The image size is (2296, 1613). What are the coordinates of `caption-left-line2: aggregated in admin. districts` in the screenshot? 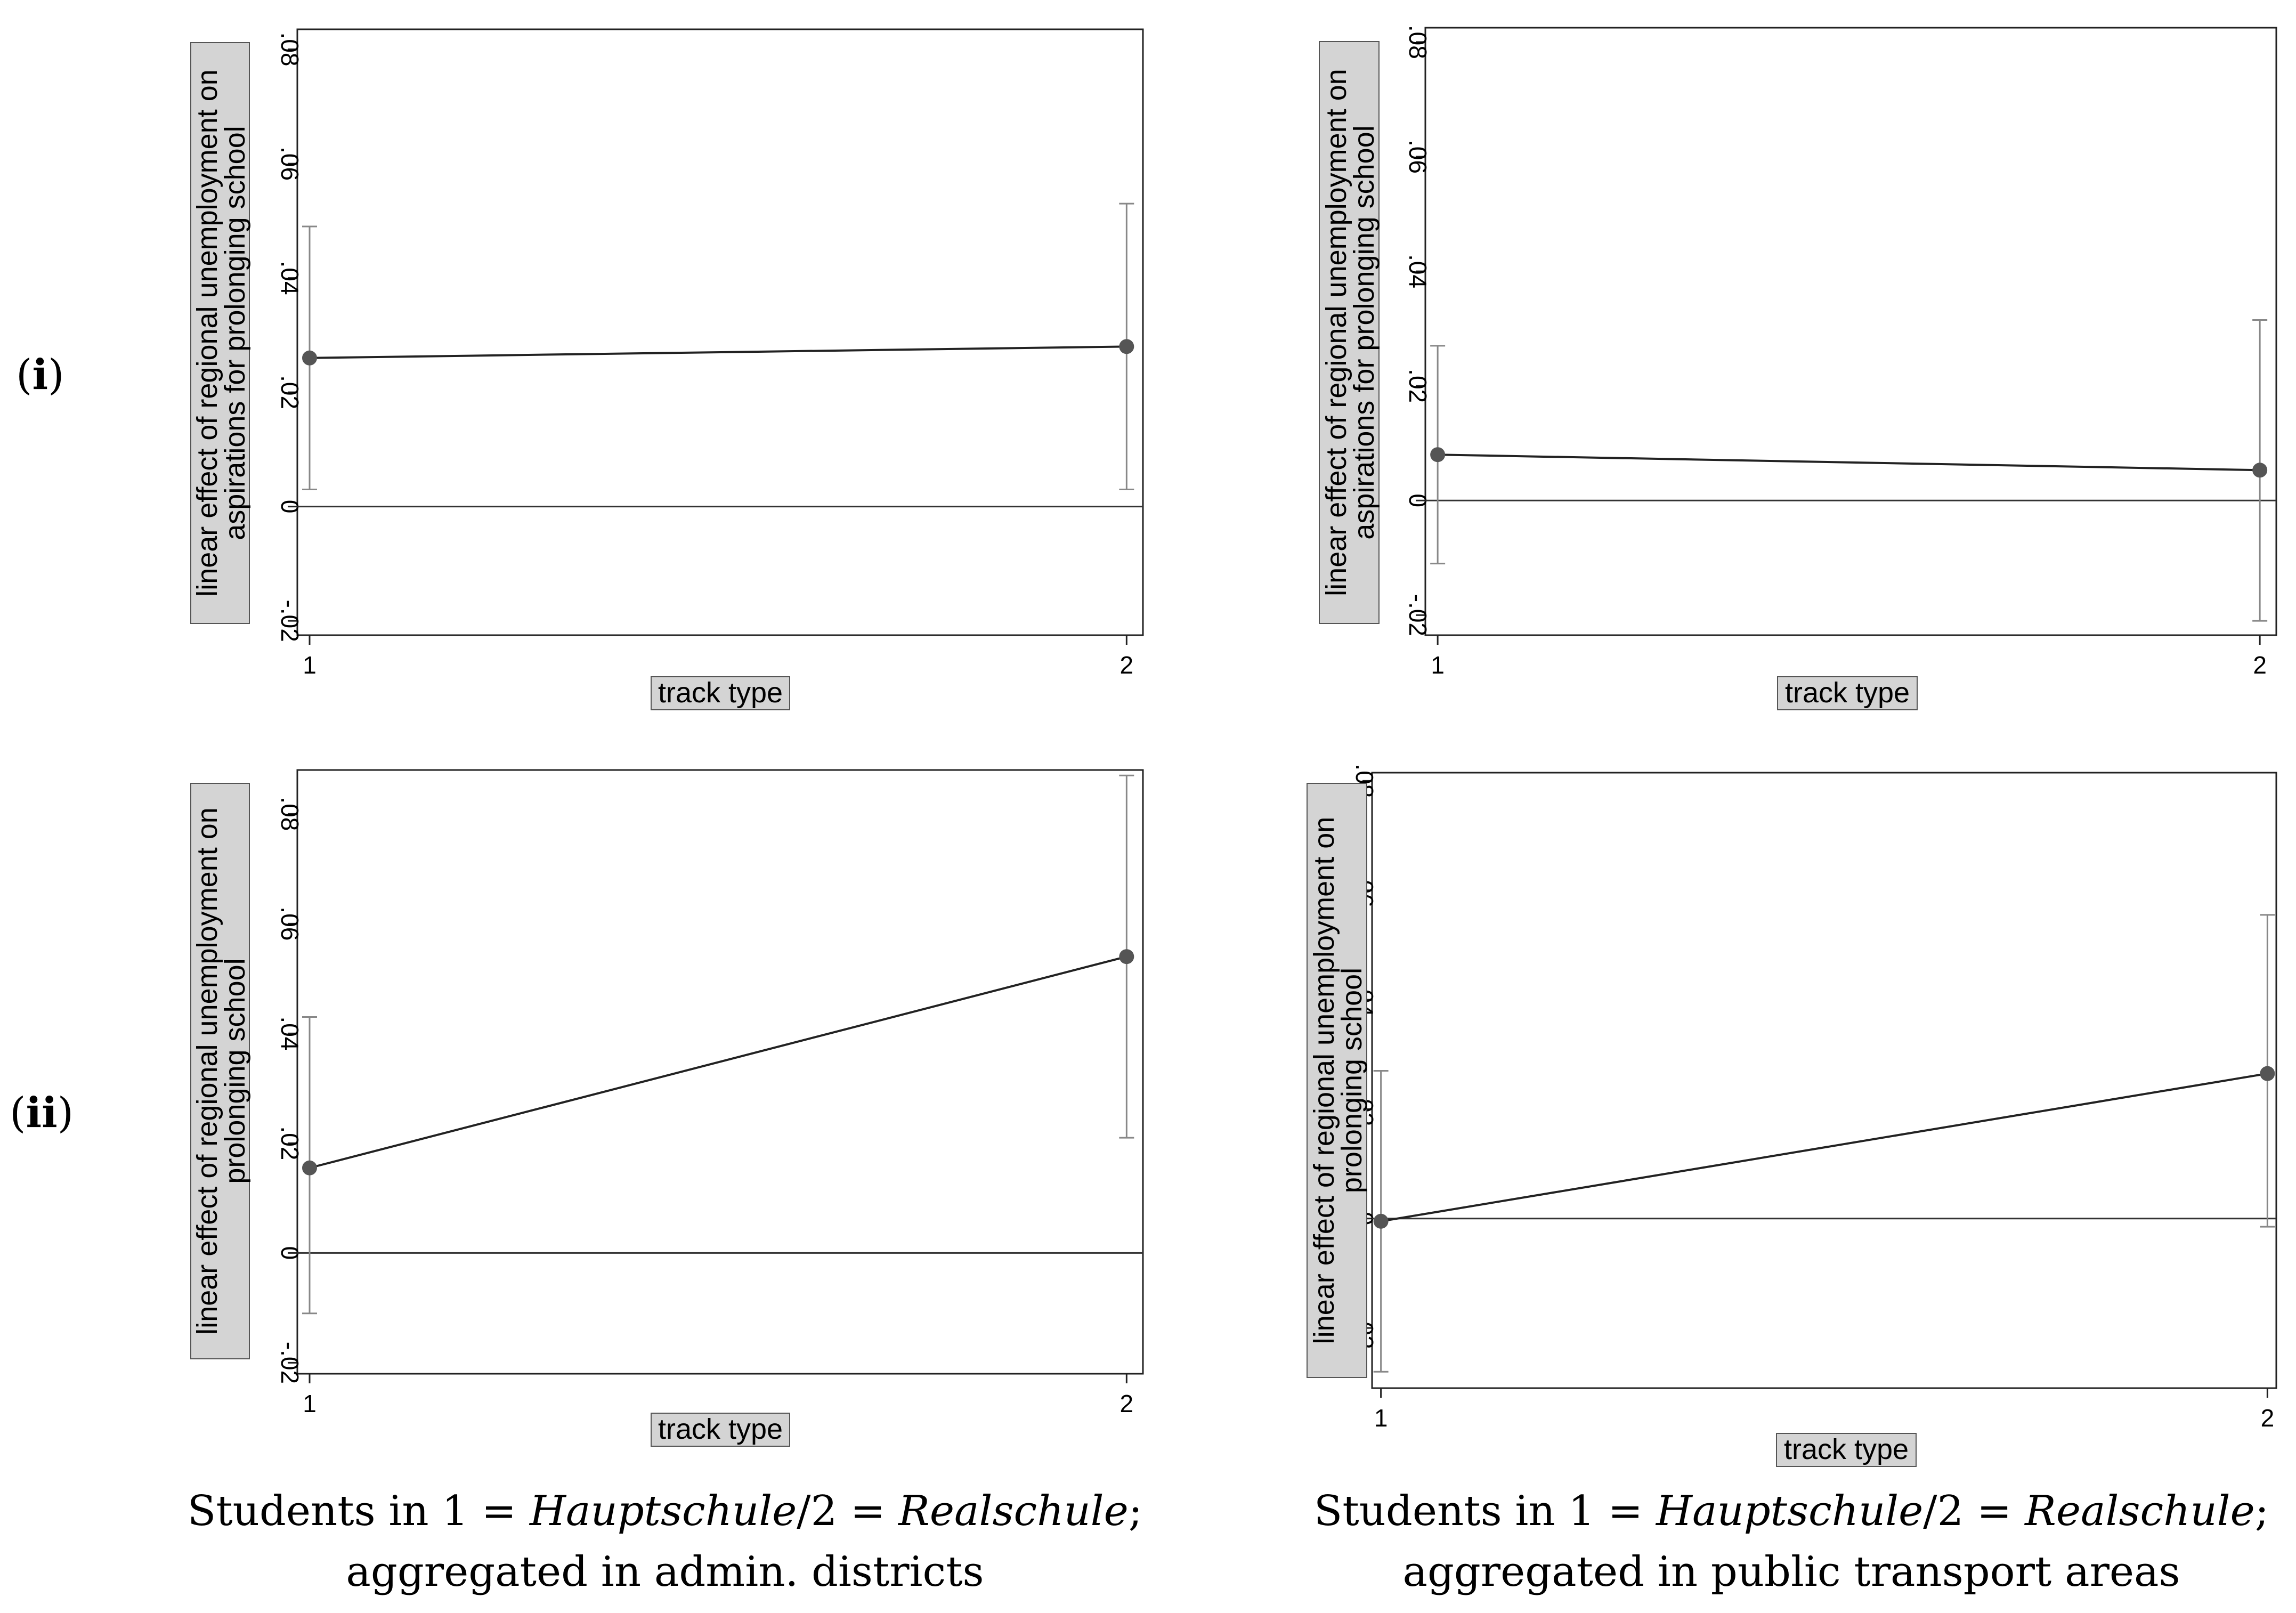 It's located at (665, 1572).